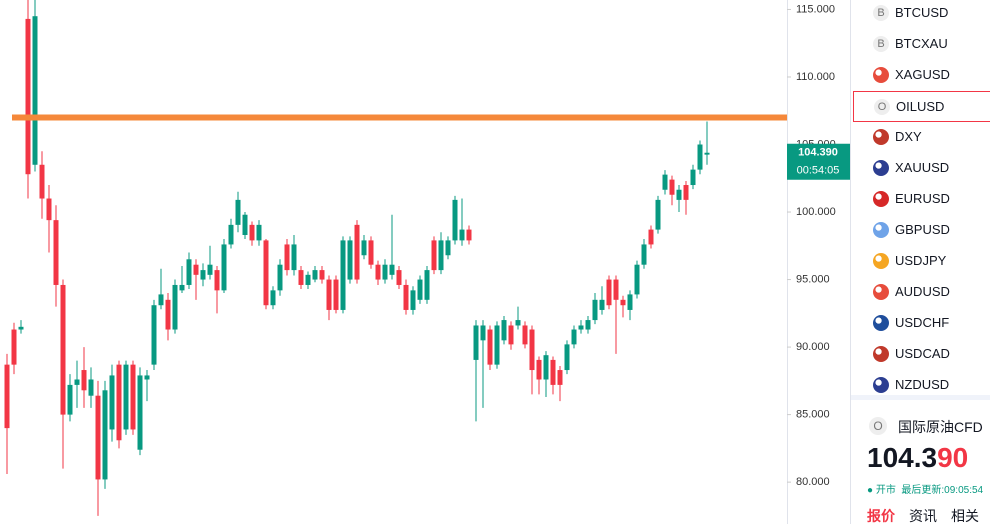 The height and width of the screenshot is (524, 990). What do you see at coordinates (813, 279) in the screenshot?
I see `y-tick-label: 95.000` at bounding box center [813, 279].